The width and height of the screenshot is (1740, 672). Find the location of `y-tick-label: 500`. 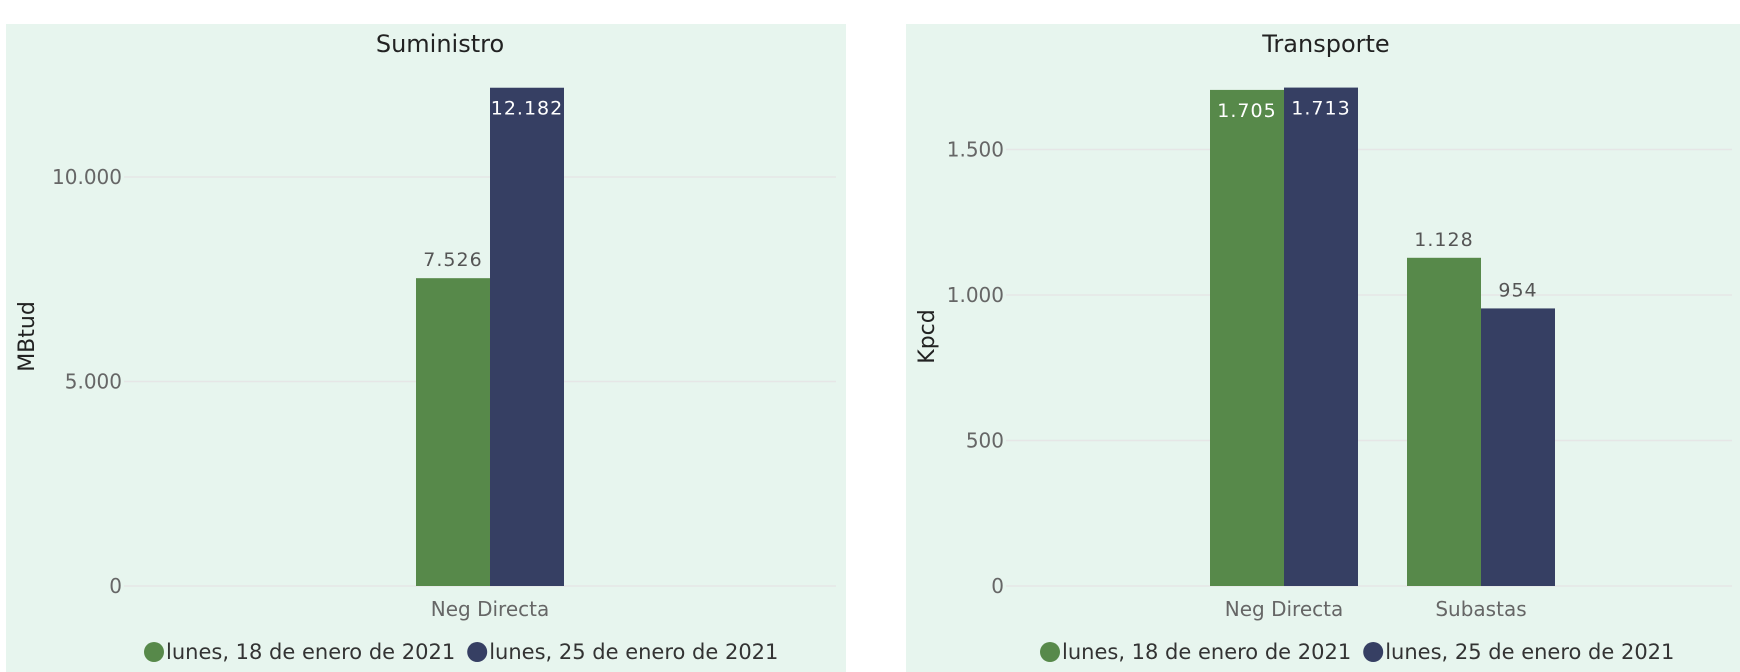

y-tick-label: 500 is located at coordinates (985, 441).